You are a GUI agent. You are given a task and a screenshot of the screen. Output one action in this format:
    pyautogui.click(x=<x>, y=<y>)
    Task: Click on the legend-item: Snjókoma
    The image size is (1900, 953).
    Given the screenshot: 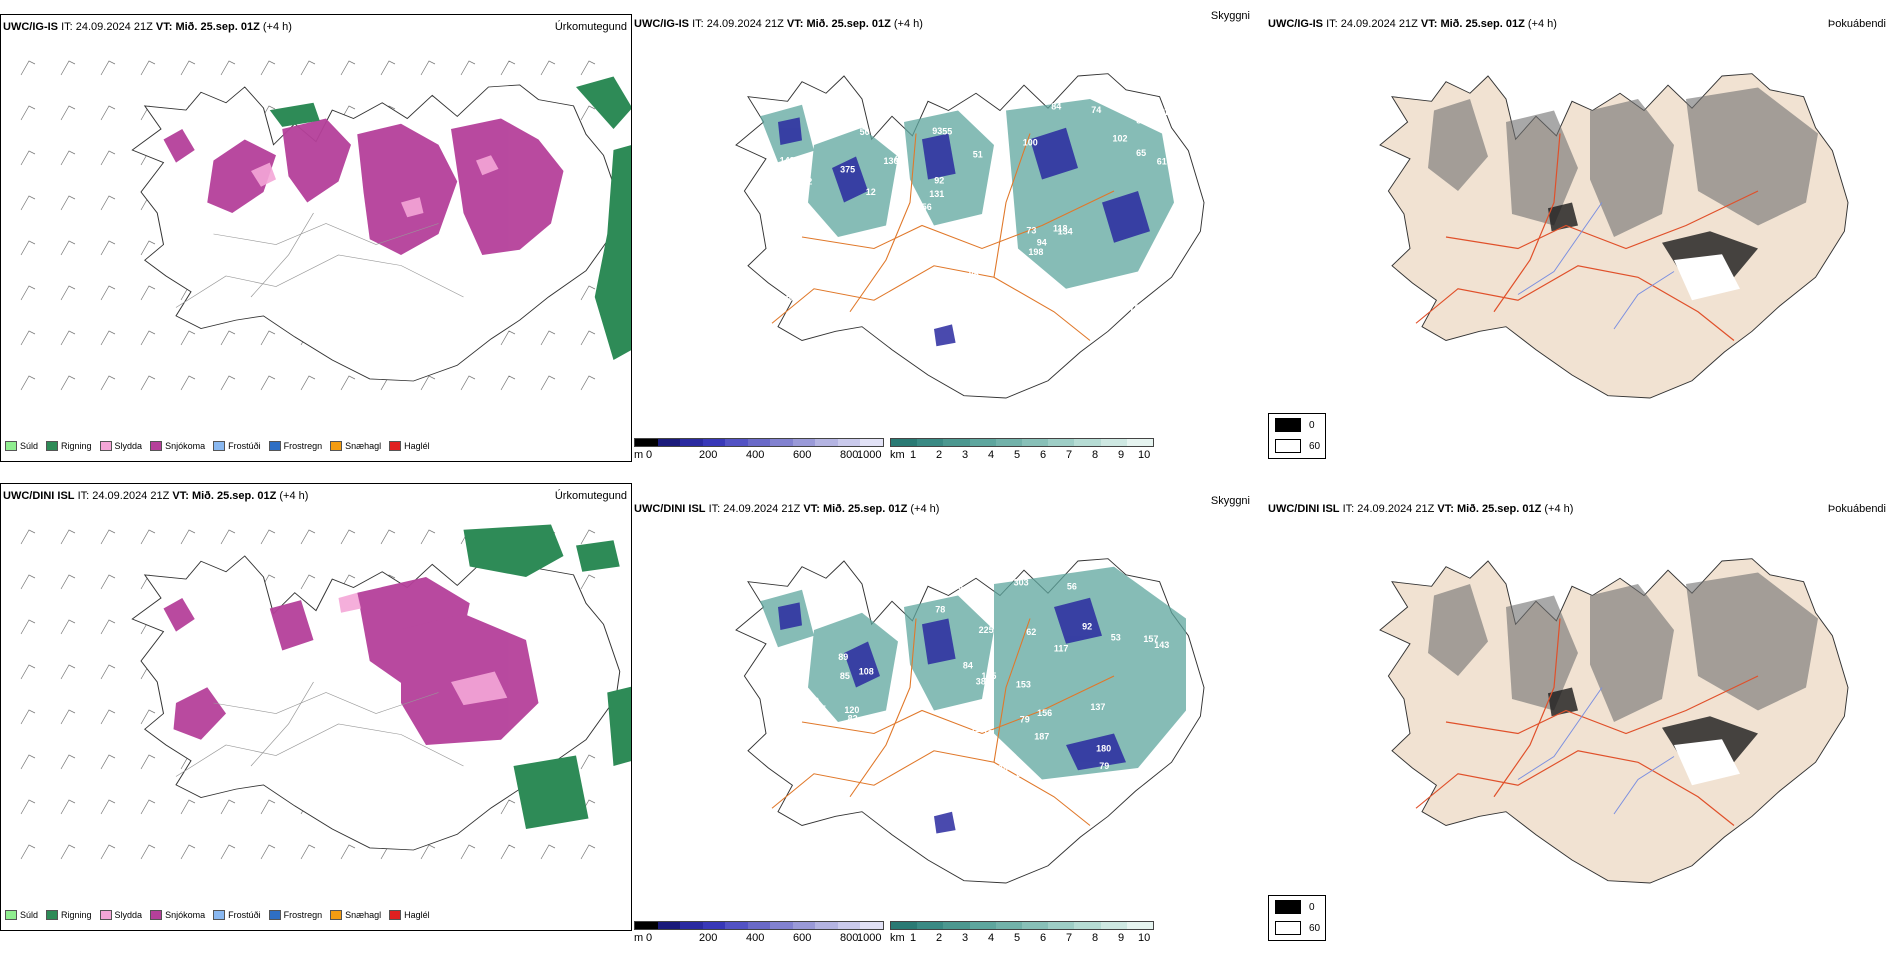 What is the action you would take?
    pyautogui.click(x=177, y=915)
    